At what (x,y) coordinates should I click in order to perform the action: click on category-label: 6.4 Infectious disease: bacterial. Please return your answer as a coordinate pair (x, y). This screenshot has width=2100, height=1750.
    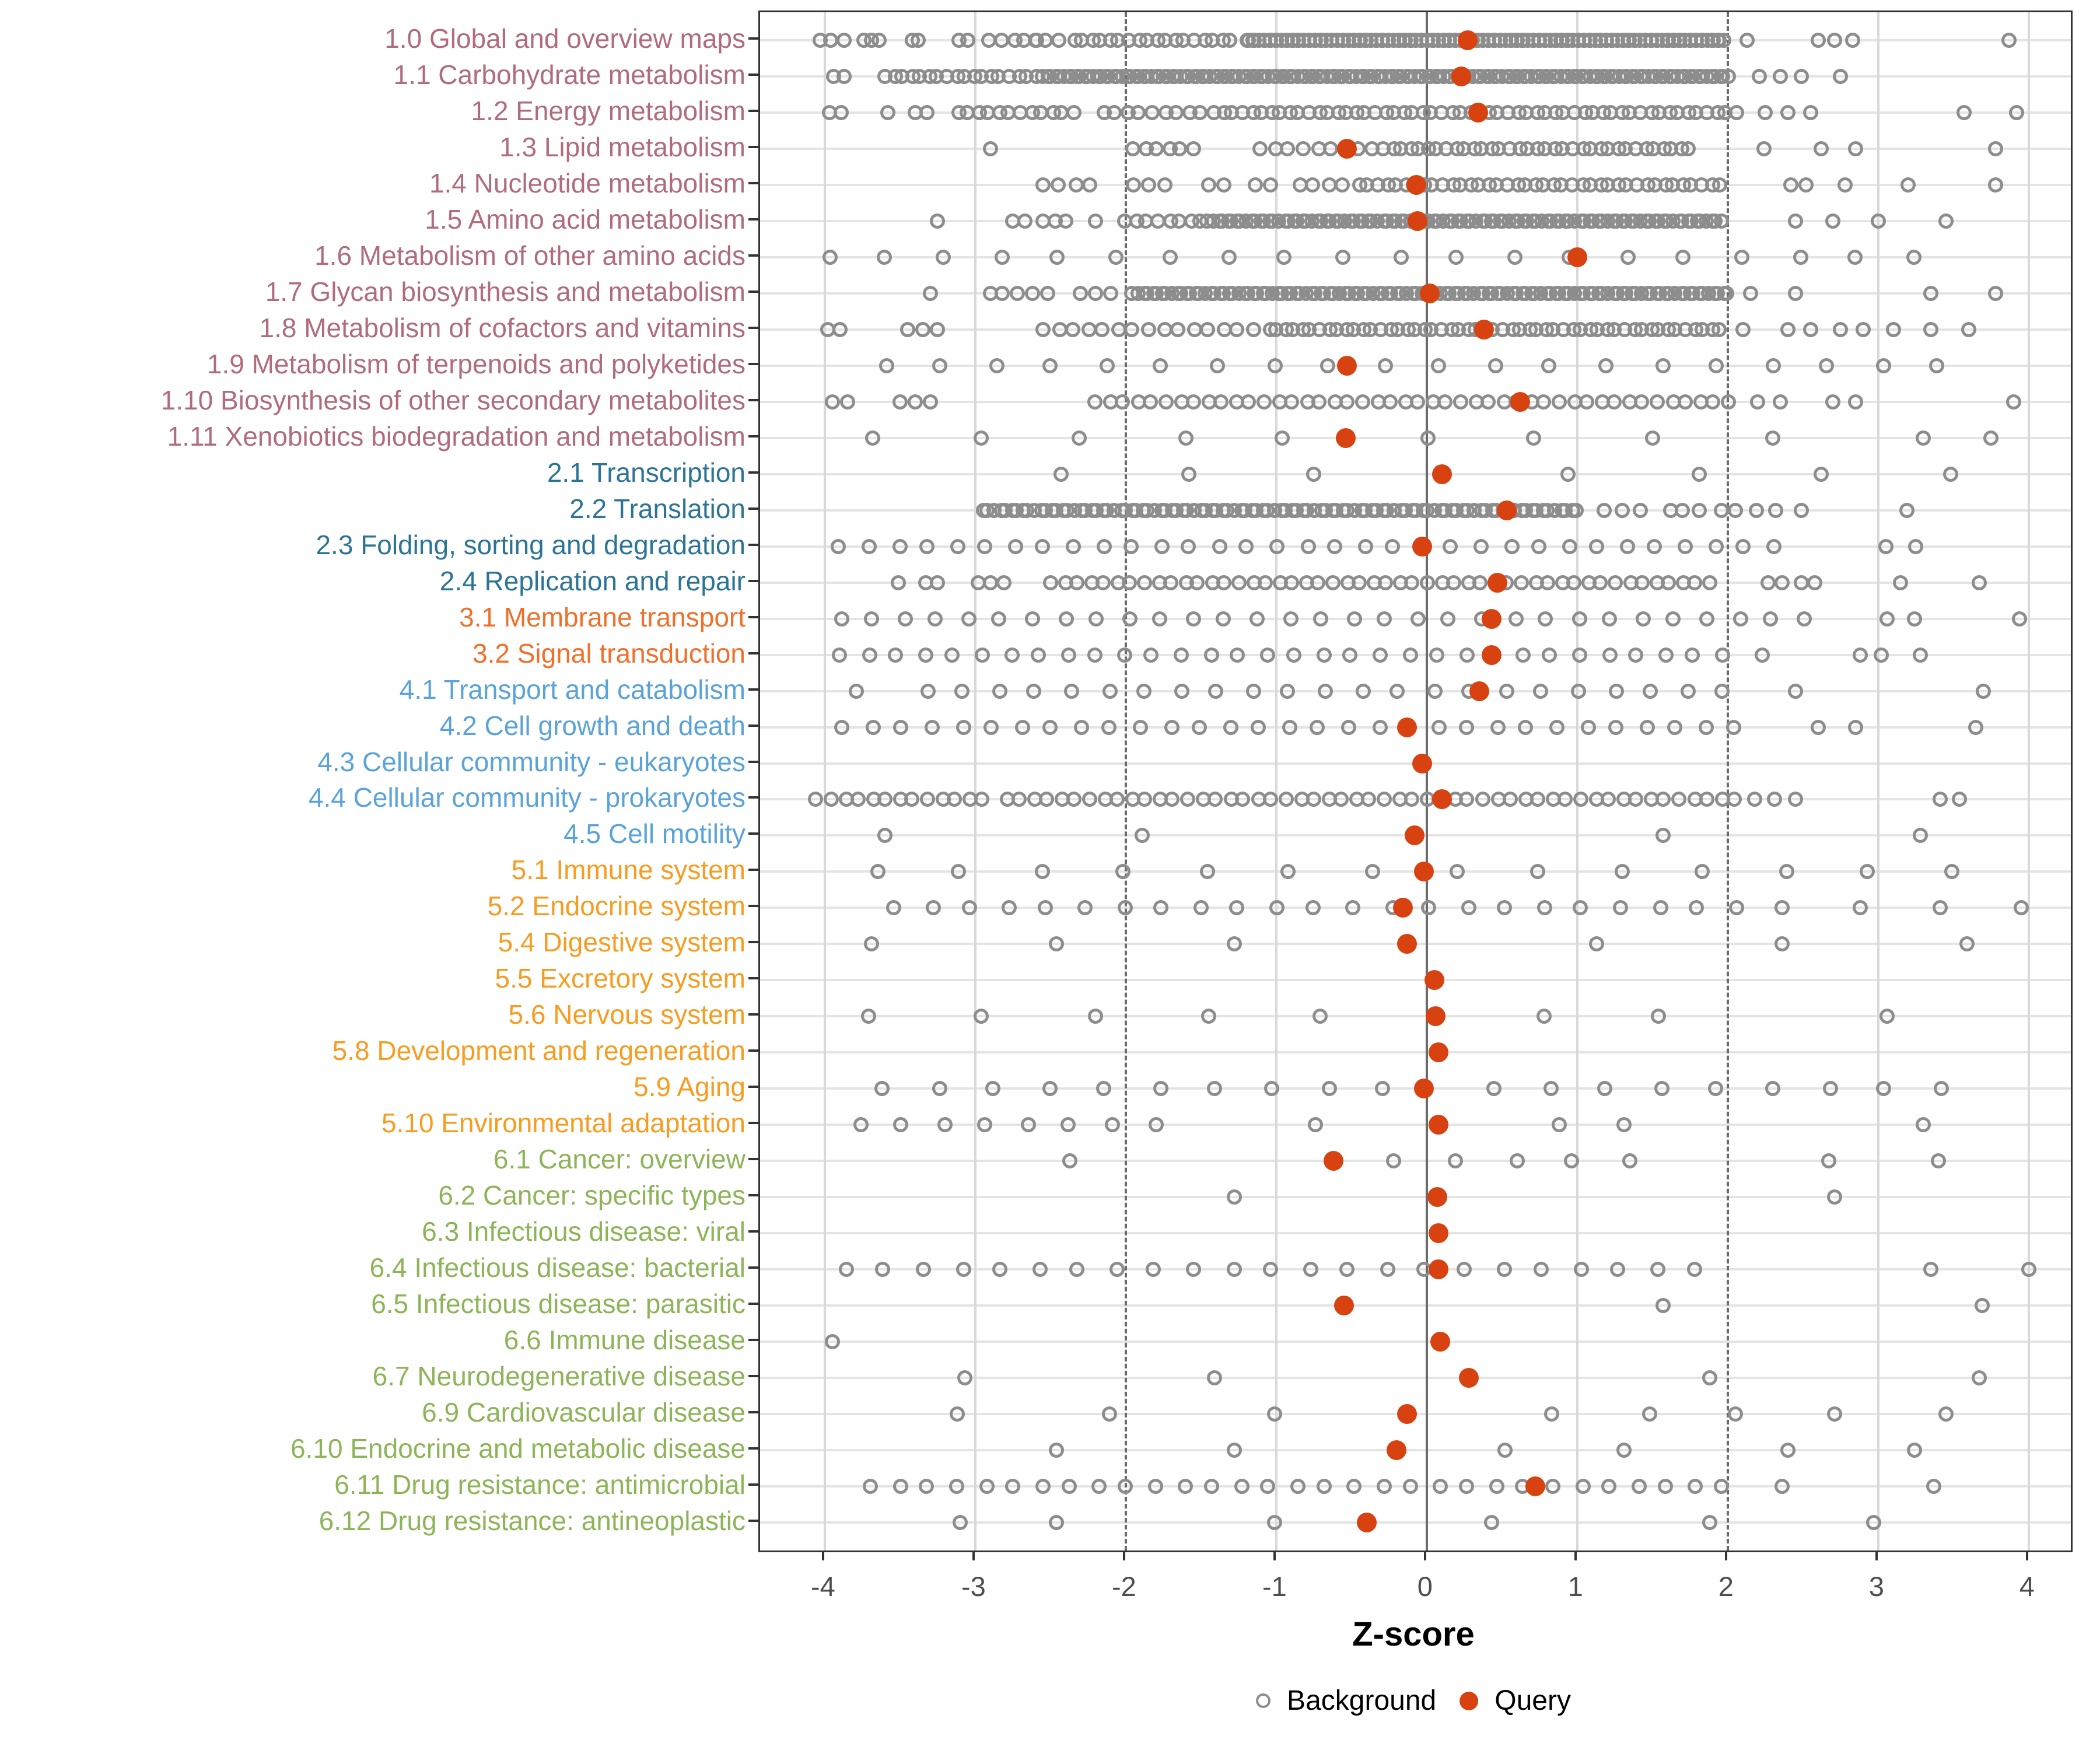
    Looking at the image, I should click on (557, 1267).